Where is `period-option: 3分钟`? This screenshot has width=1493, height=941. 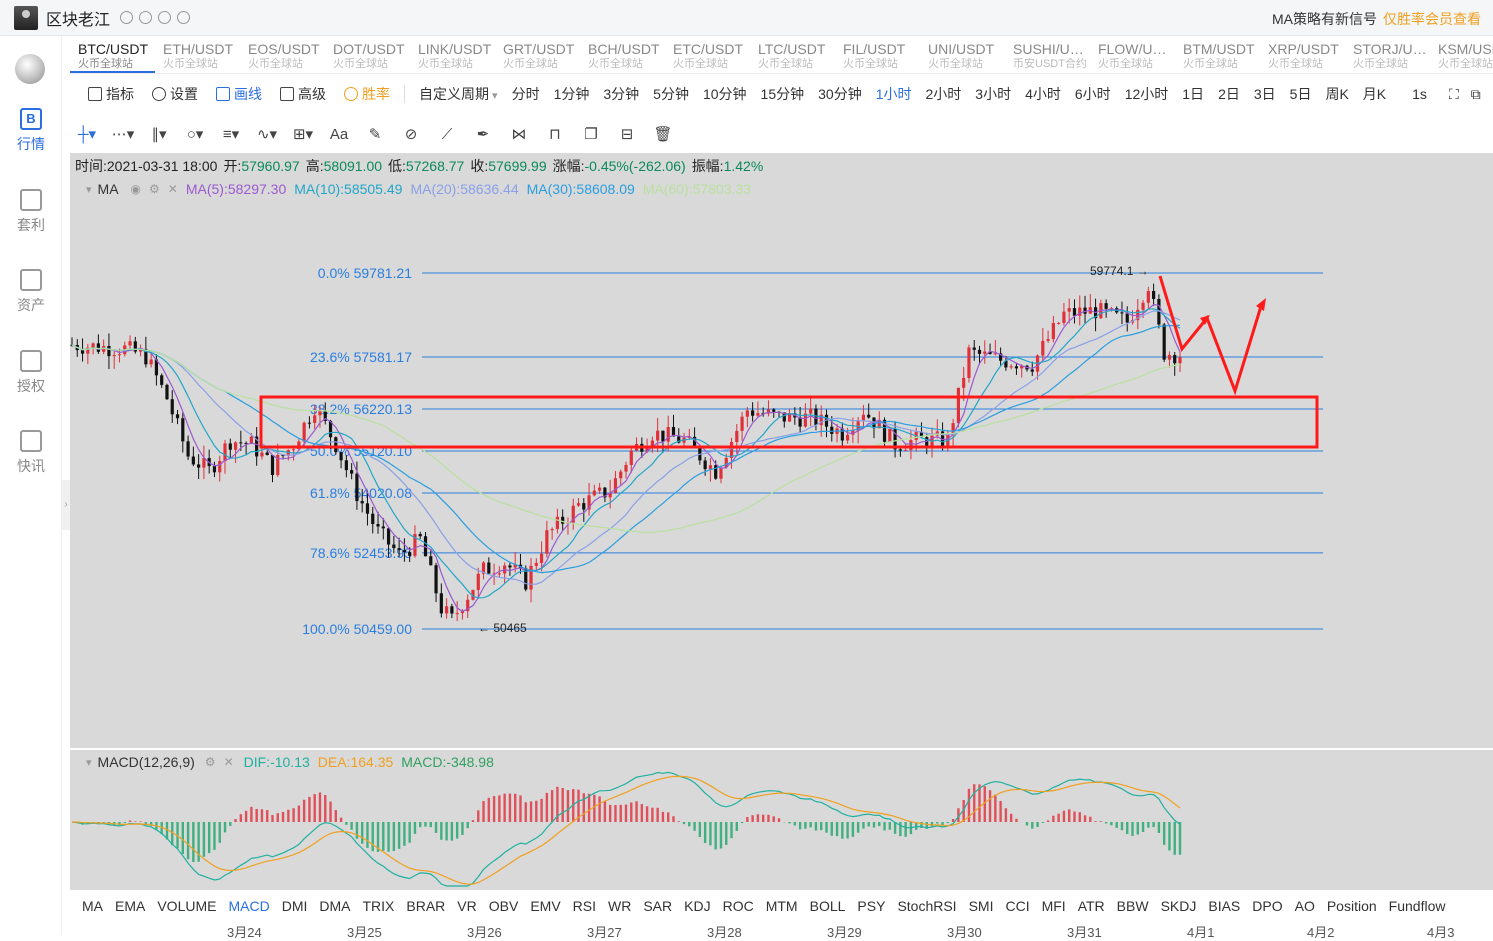 period-option: 3分钟 is located at coordinates (621, 94).